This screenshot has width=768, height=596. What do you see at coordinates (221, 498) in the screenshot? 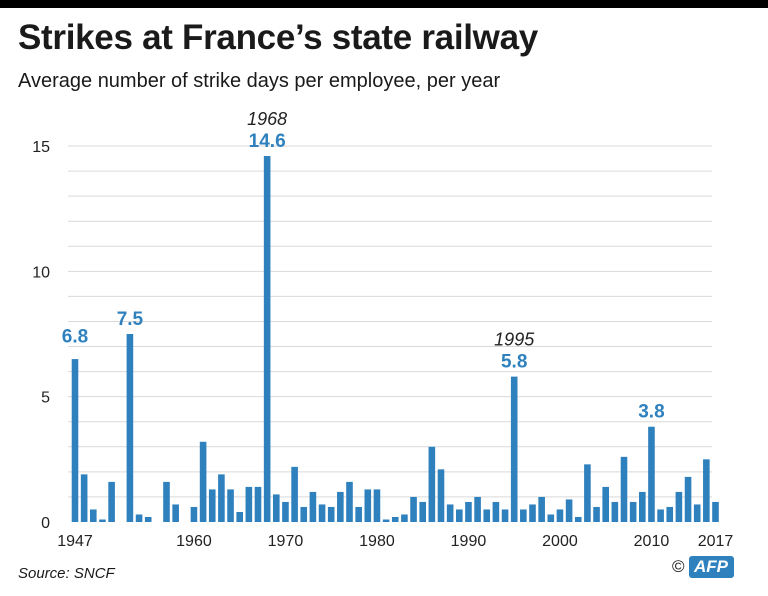
I see `bar-1963` at bounding box center [221, 498].